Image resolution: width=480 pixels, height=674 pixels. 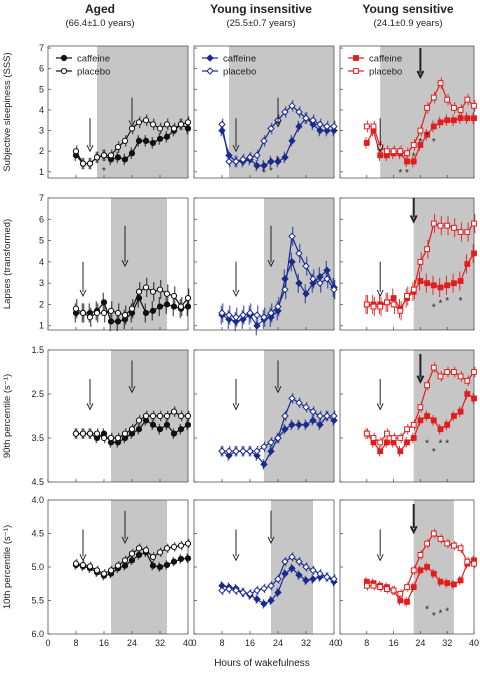 What do you see at coordinates (261, 9) in the screenshot?
I see `column-title-young-insensitive: Young insensitive` at bounding box center [261, 9].